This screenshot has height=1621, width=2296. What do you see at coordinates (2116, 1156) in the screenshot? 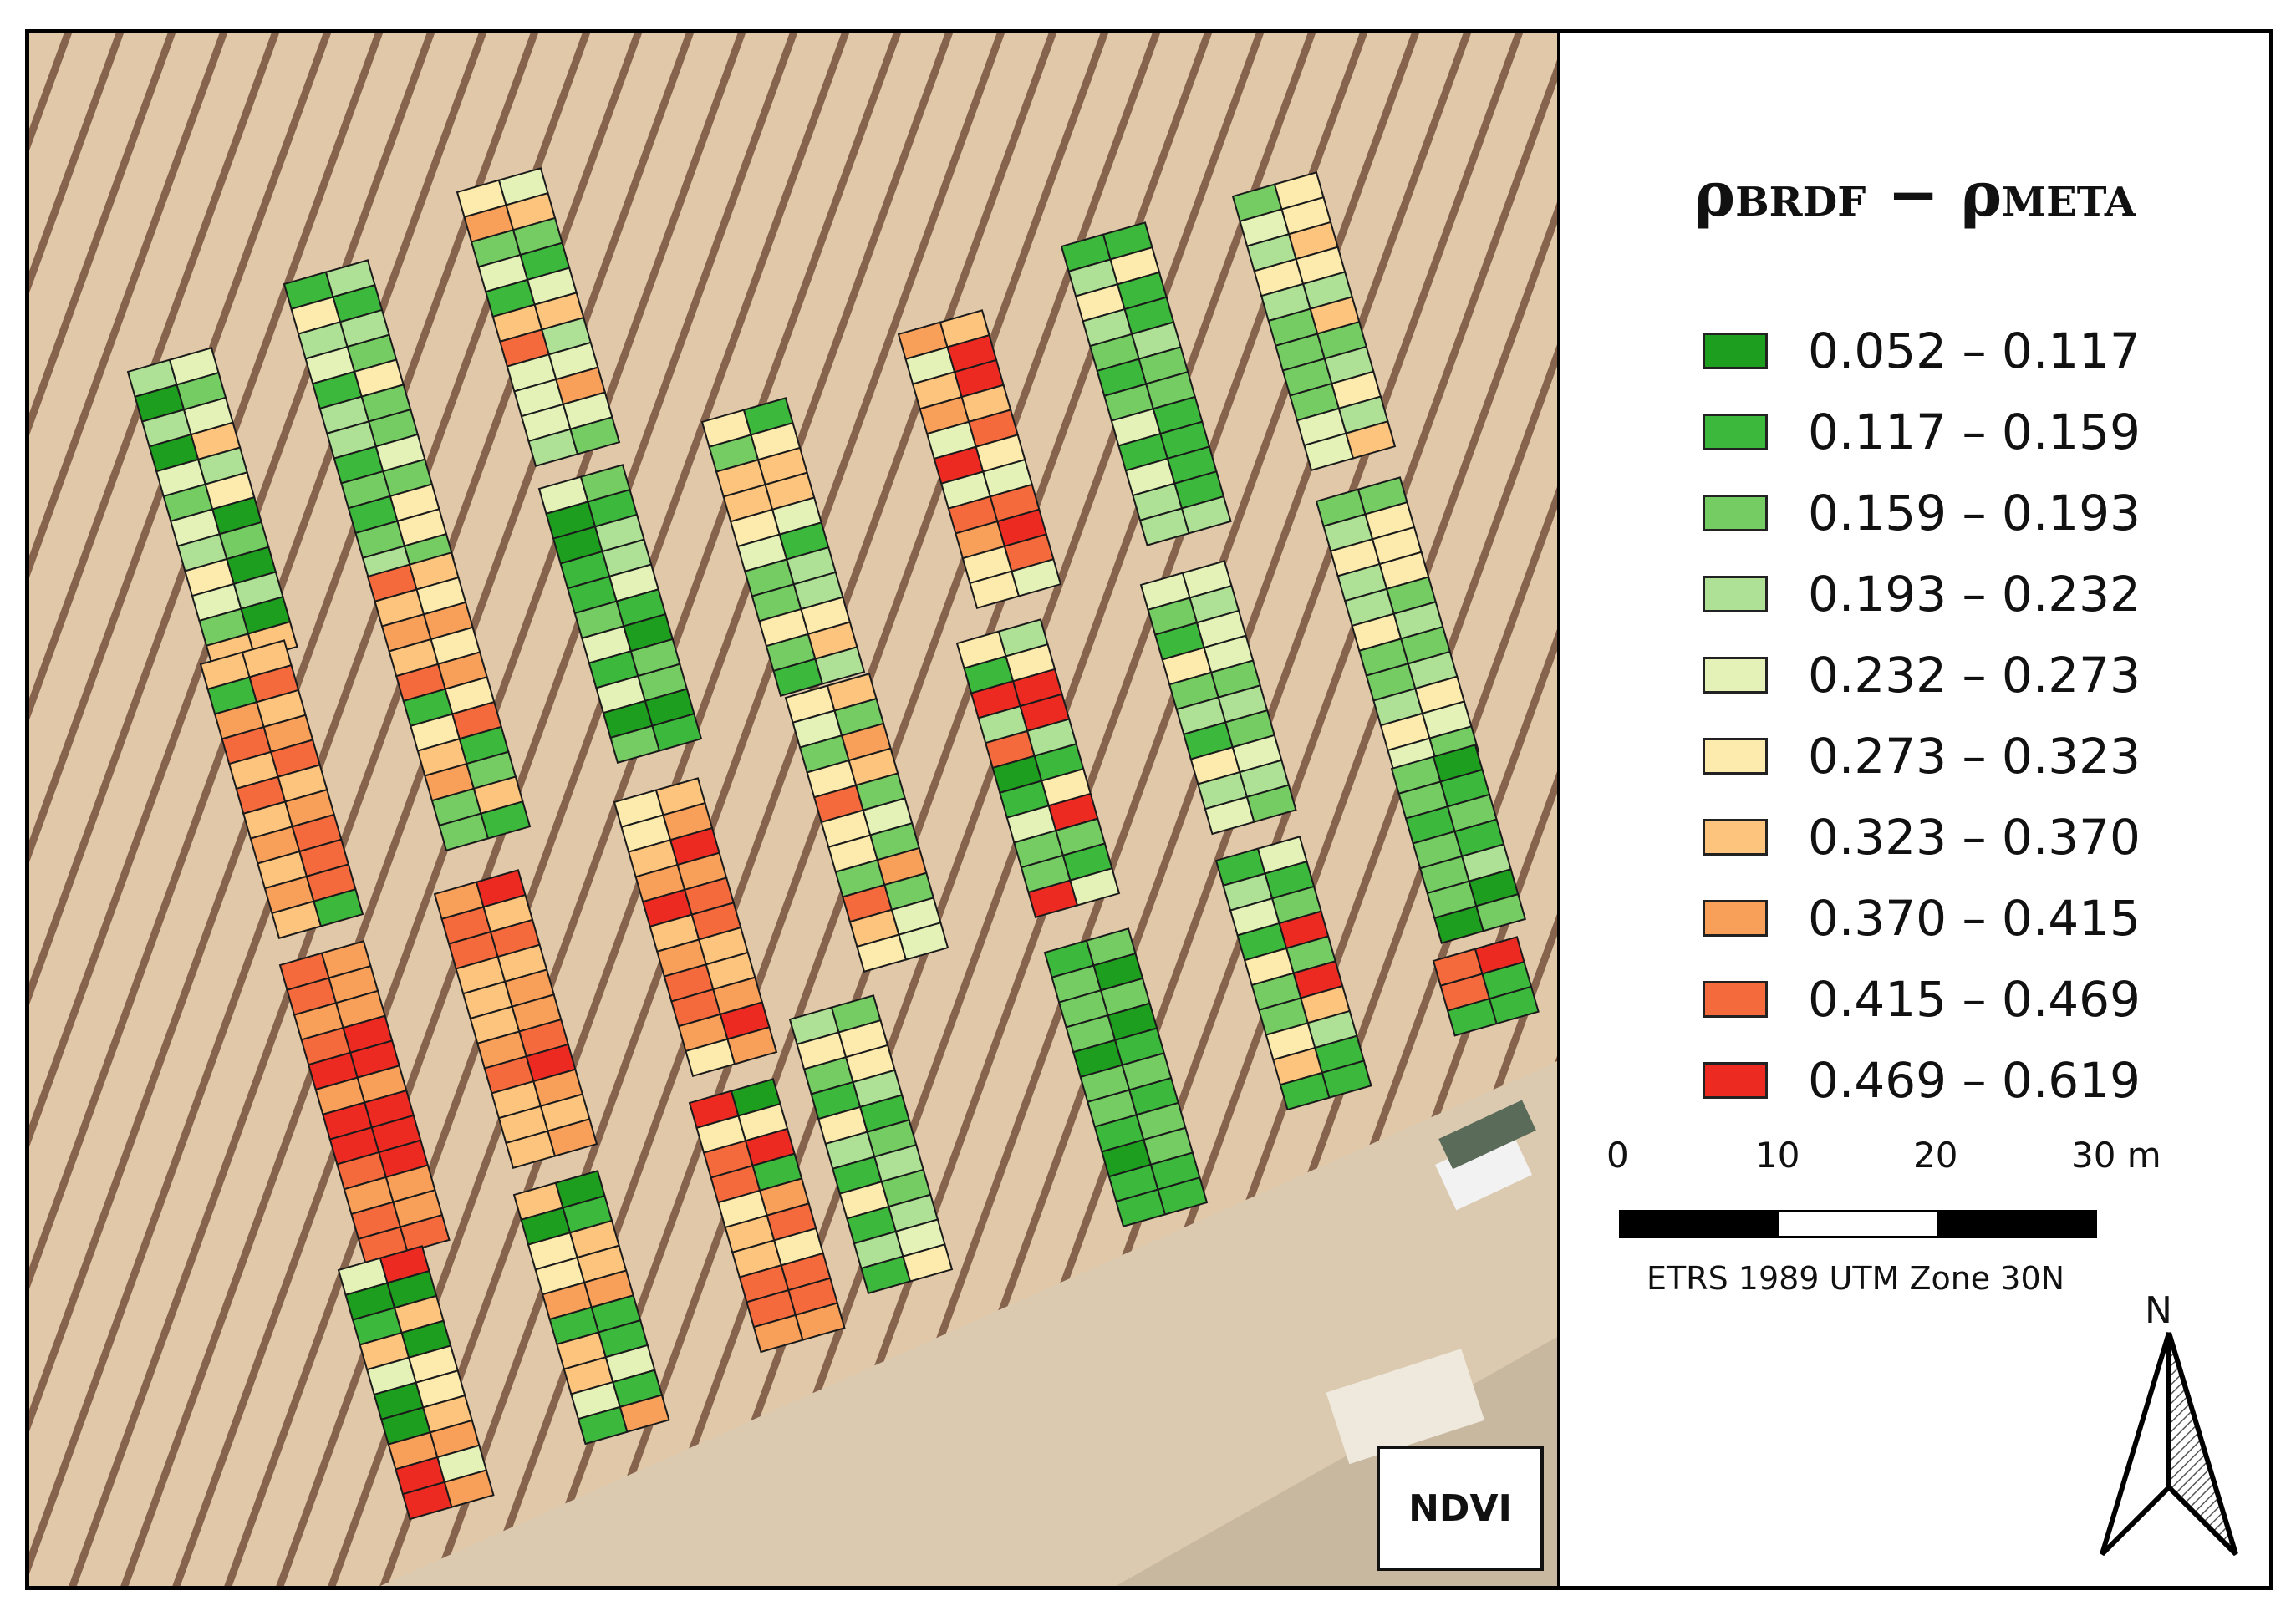
I see `scale-tick-30: 30 m` at bounding box center [2116, 1156].